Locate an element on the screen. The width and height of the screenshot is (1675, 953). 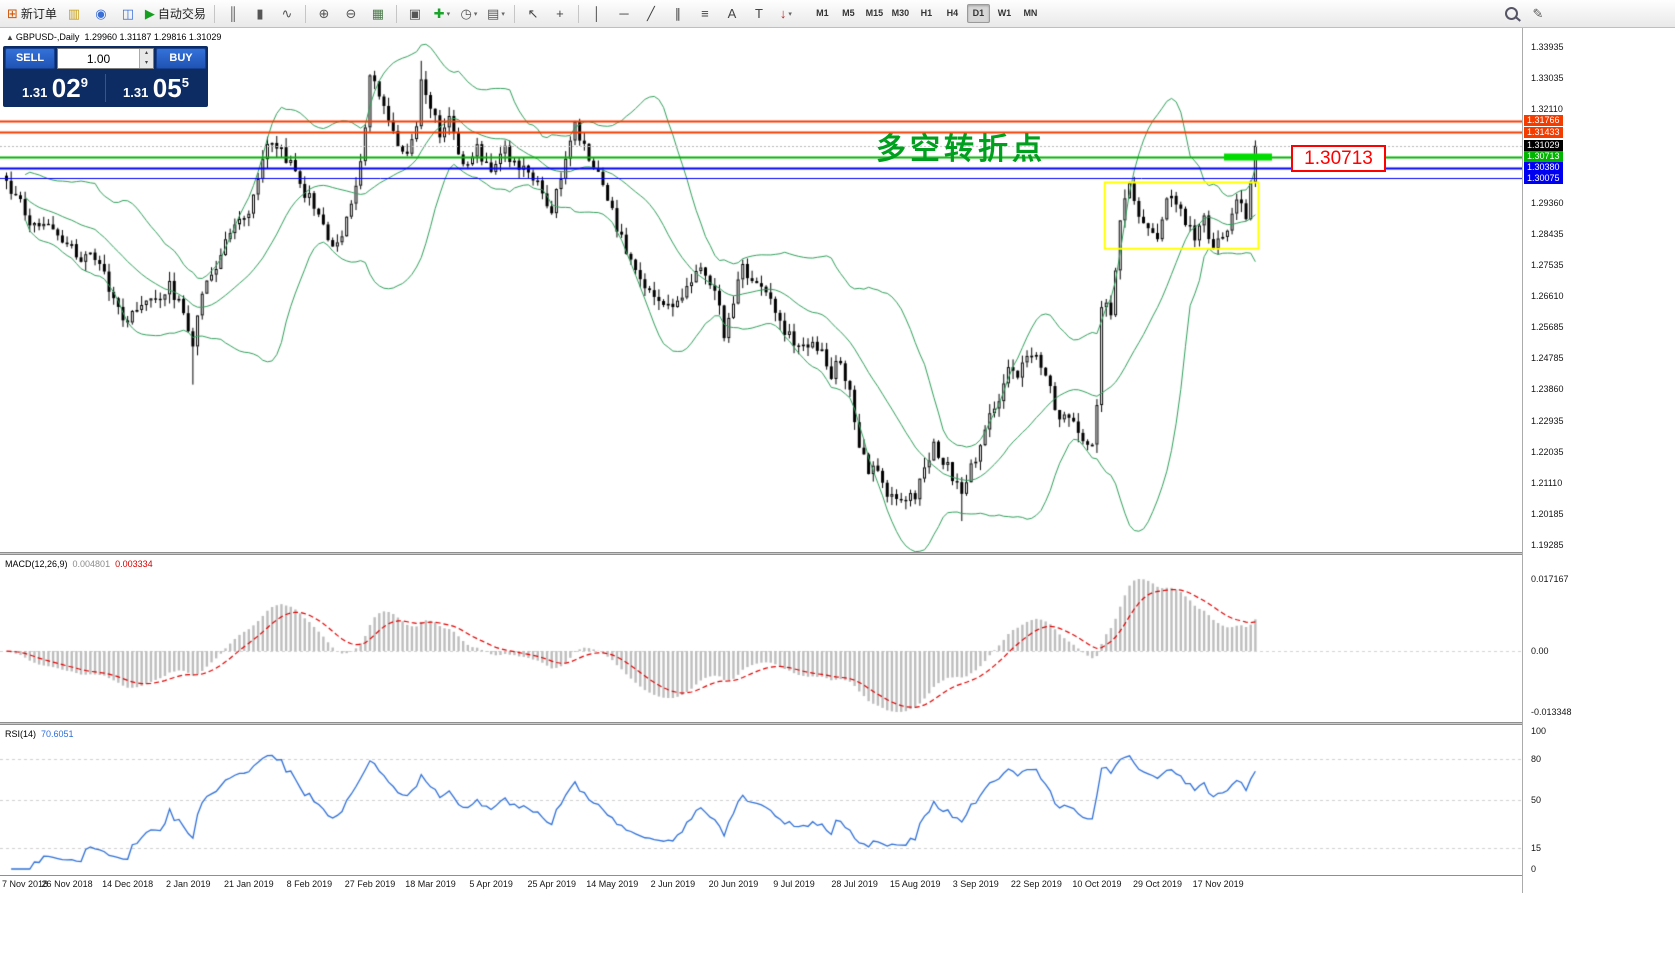
date-axis-label: 2 Jun 2019 is located at coordinates (673, 884).